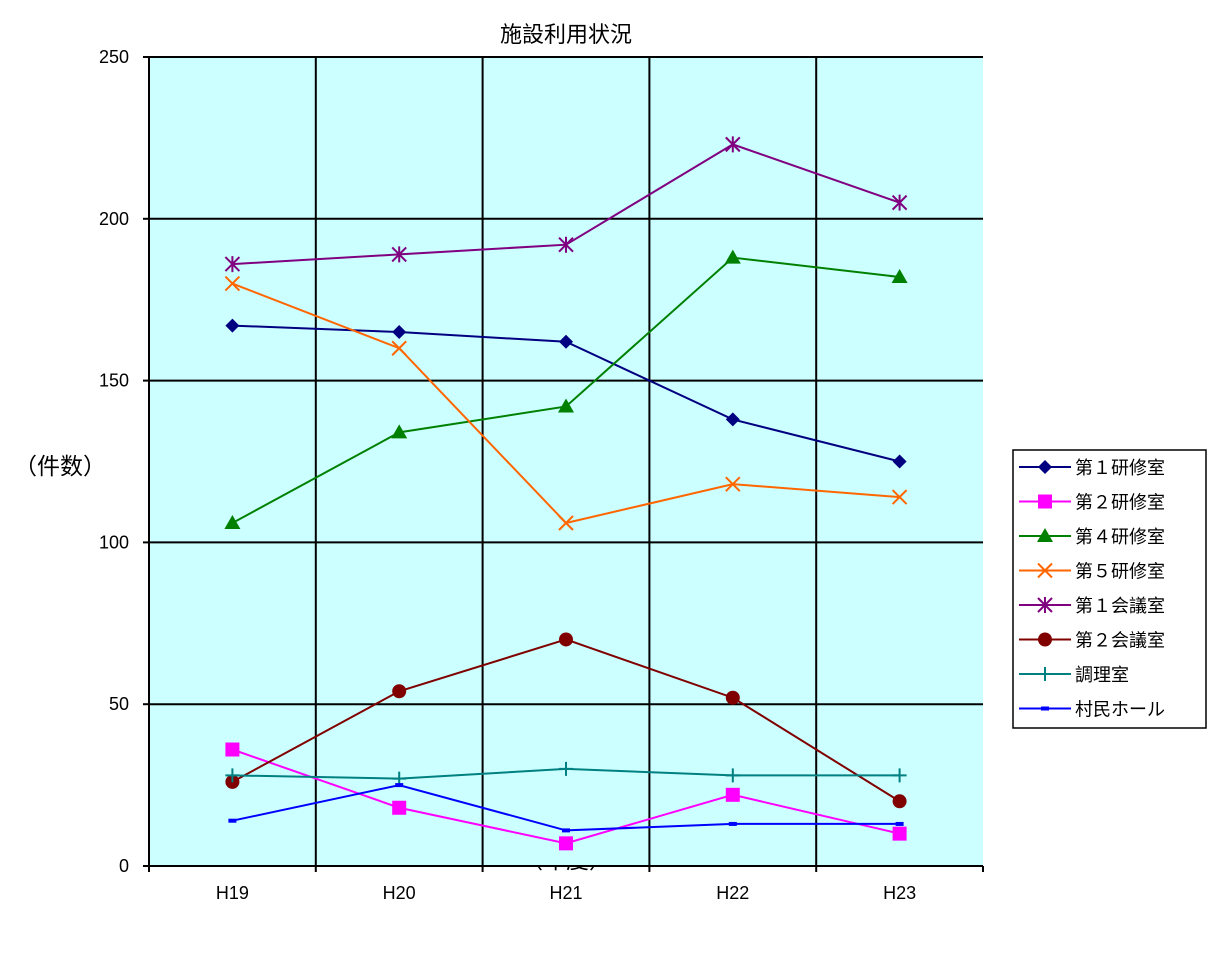 This screenshot has width=1211, height=953. I want to click on legend-label: 第５研修室, so click(1120, 572).